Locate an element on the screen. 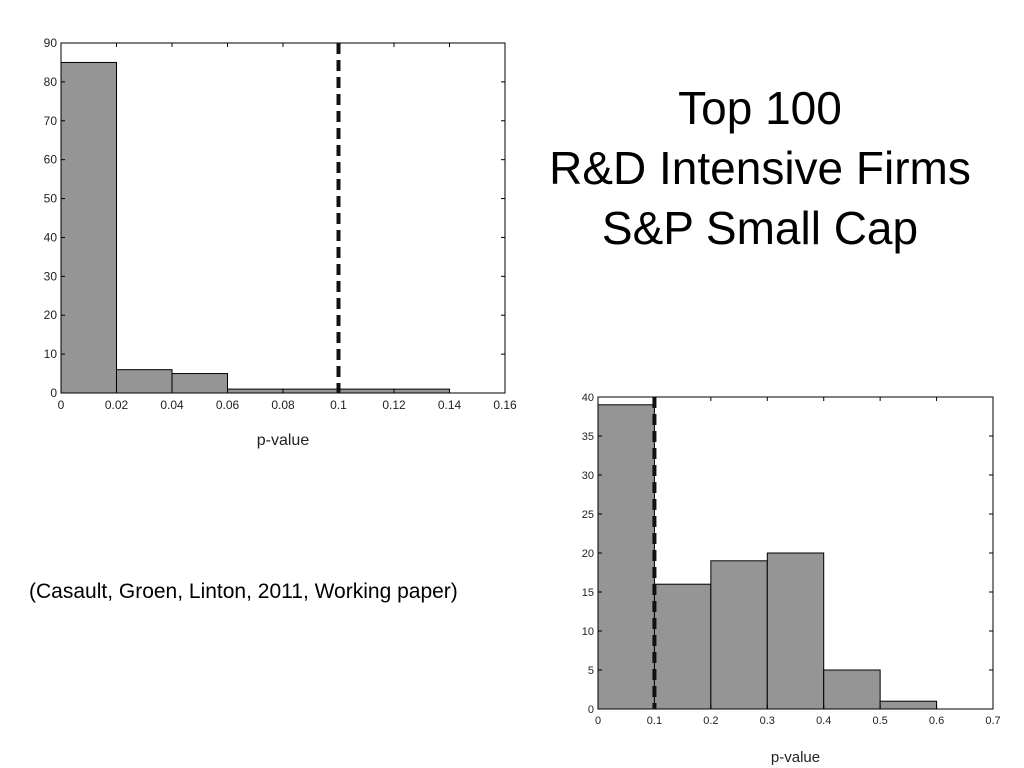 This screenshot has width=1024, height=768. y-tick-label: 80 is located at coordinates (51, 82).